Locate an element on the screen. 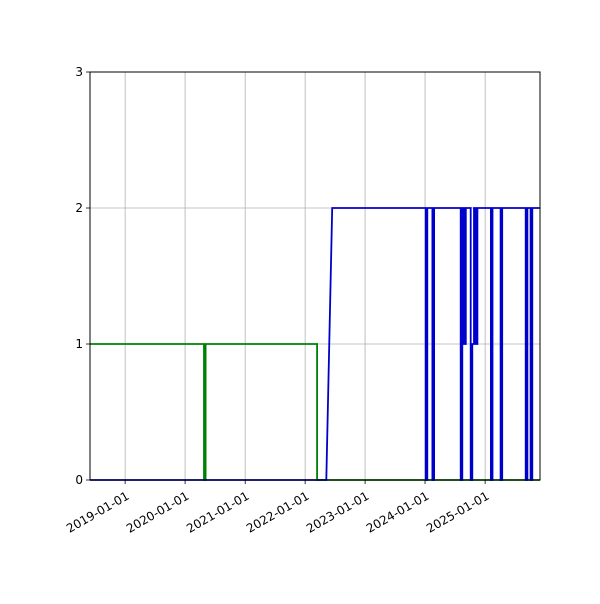 This screenshot has height=604, width=600. y-axis: 0 1 2 3 is located at coordinates (82, 276).